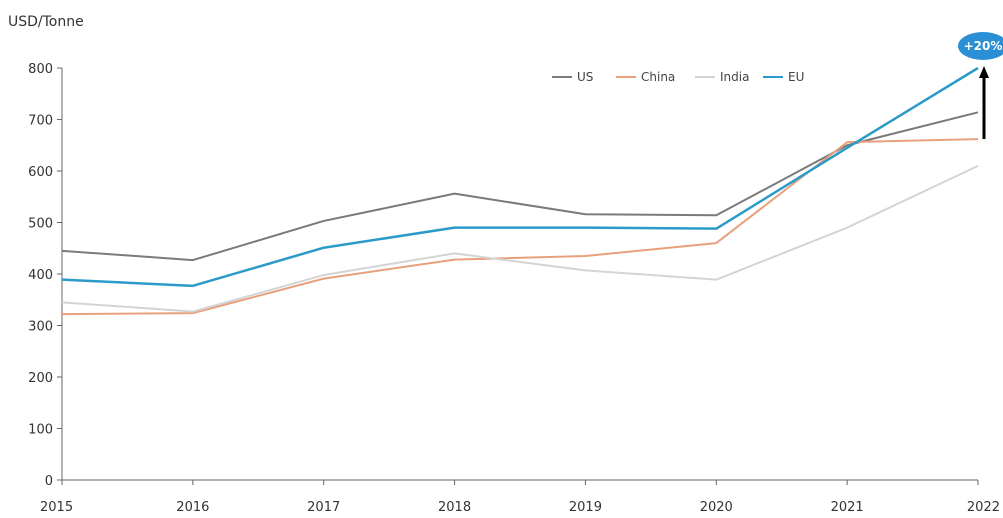 This screenshot has height=518, width=1003. What do you see at coordinates (40, 275) in the screenshot?
I see `y-tick-label: 400` at bounding box center [40, 275].